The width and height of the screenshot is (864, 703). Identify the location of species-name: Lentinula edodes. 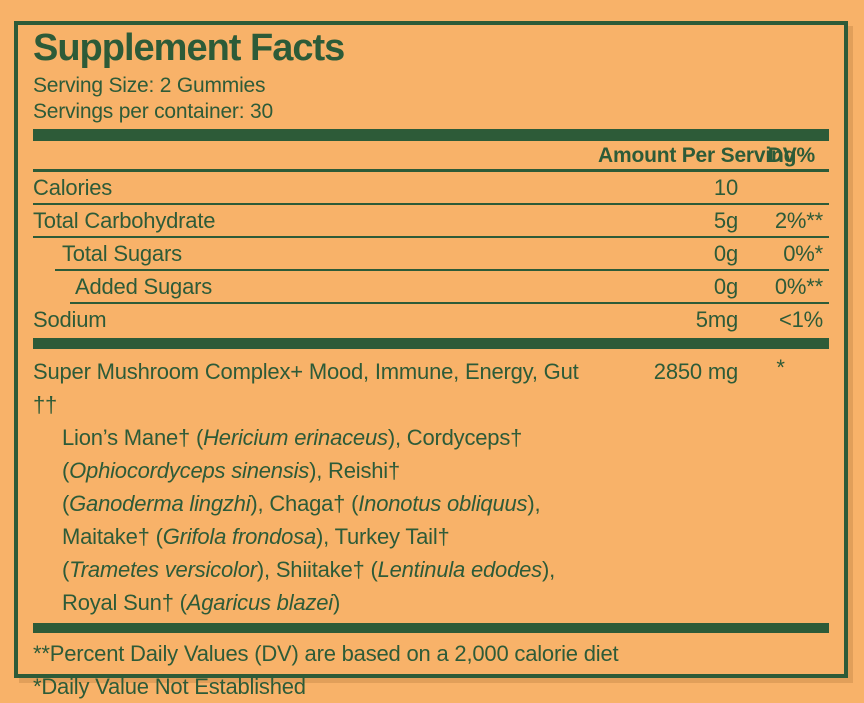
(460, 569).